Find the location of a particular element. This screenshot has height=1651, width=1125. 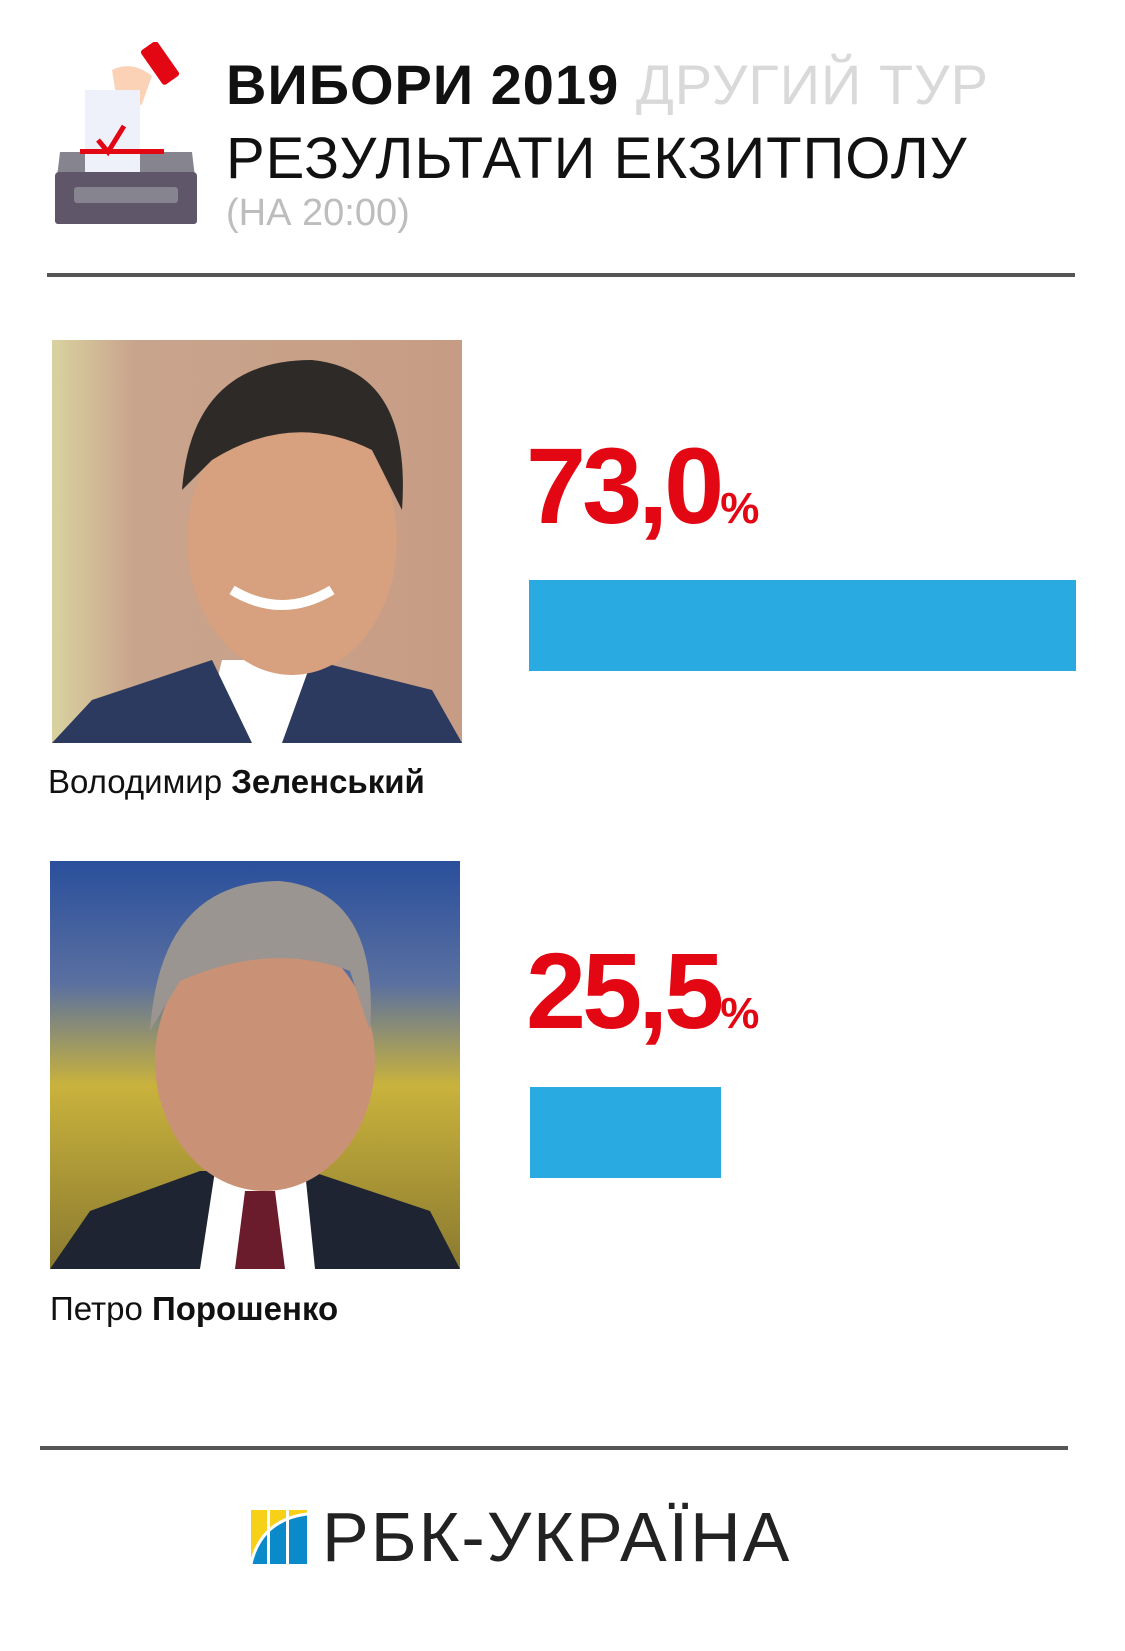

candidate-name-poroshenko: Петро Порошенко is located at coordinates (194, 1309).